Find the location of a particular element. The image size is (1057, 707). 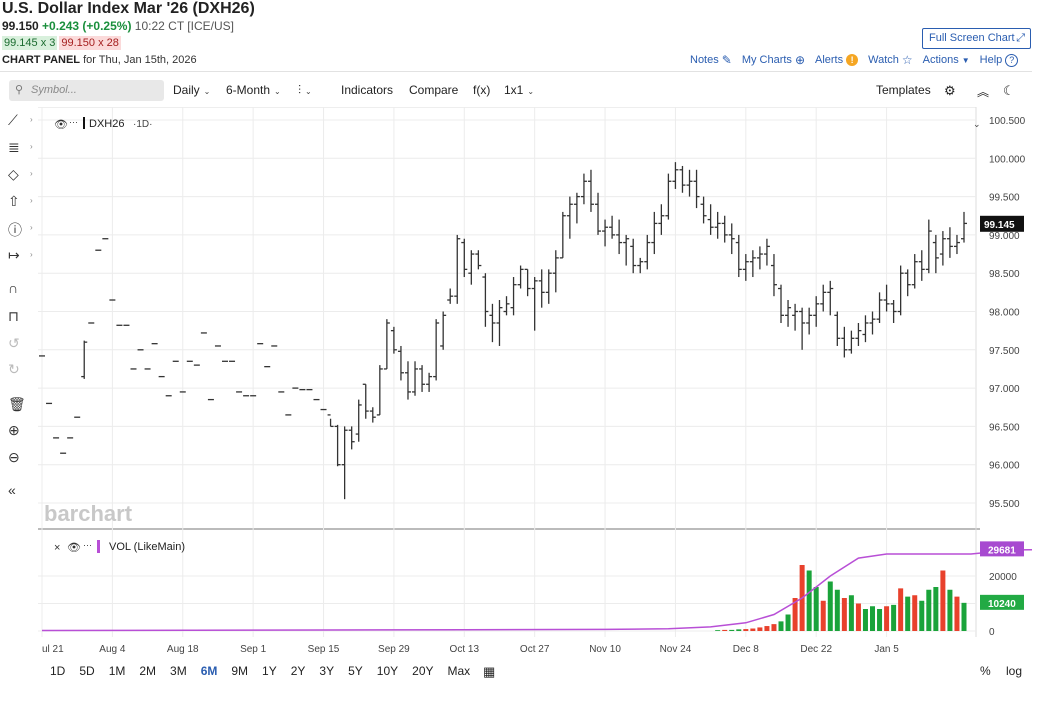

redo-button: ↻ is located at coordinates (23, 371).